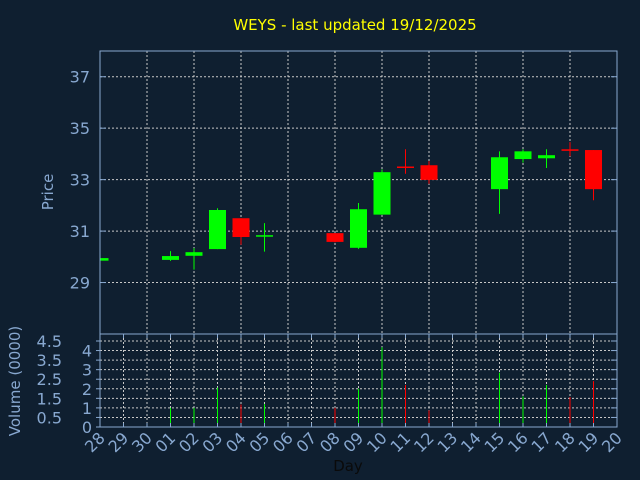 The height and width of the screenshot is (480, 640). Describe the element at coordinates (80, 77) in the screenshot. I see `price-tick-label: 37` at that location.